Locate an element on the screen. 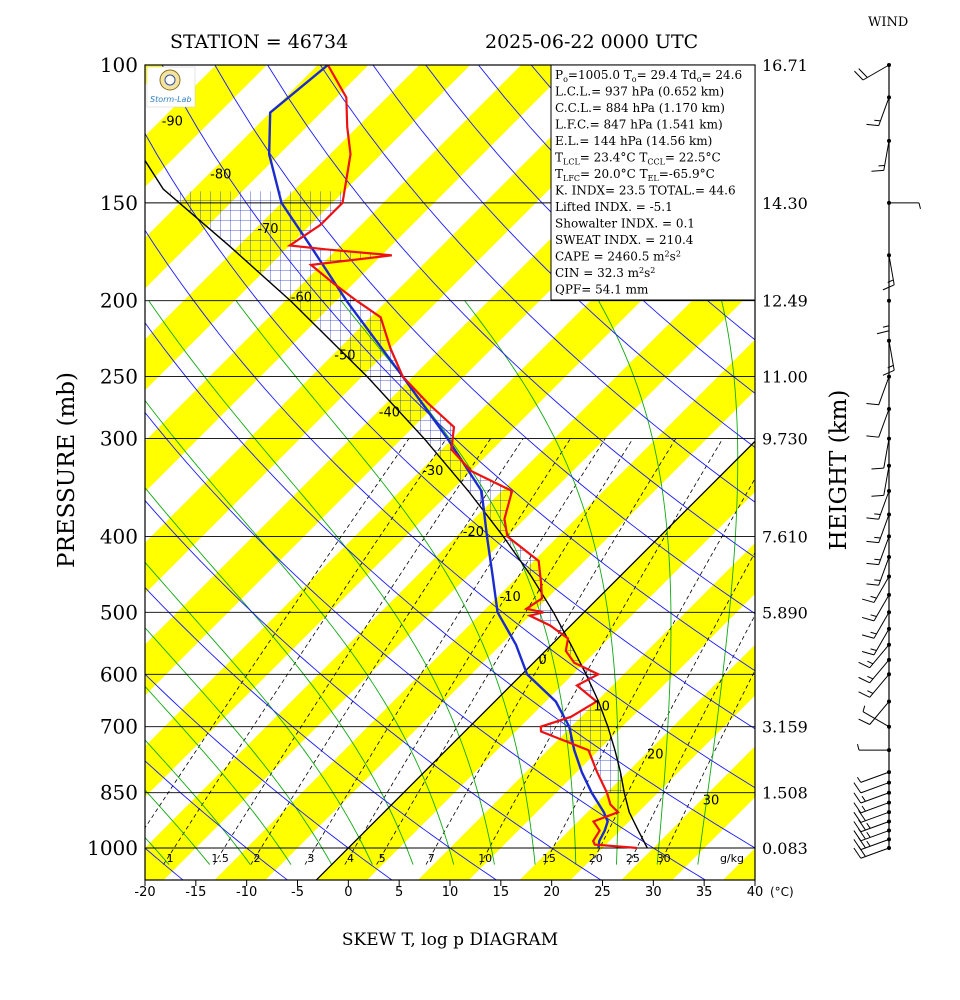  pressure-tick-label: 300 is located at coordinates (119, 439).